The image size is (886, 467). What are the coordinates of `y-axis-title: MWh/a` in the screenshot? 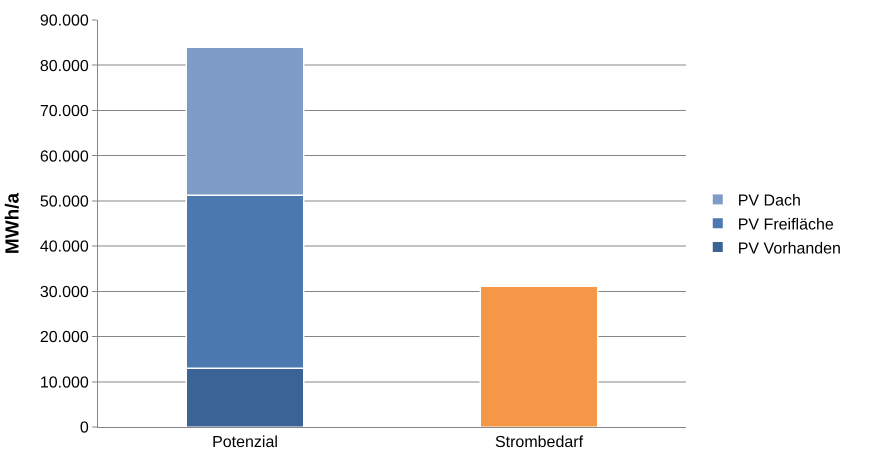 It's located at (13, 223).